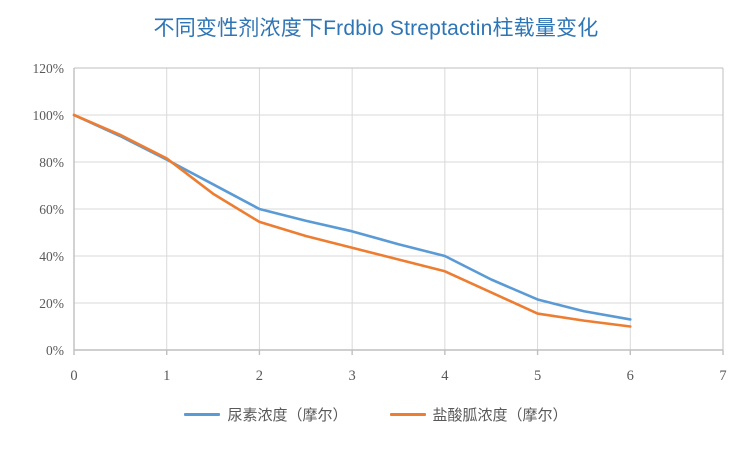  Describe the element at coordinates (407, 414) in the screenshot. I see `legend-color-swatch-orange` at that location.